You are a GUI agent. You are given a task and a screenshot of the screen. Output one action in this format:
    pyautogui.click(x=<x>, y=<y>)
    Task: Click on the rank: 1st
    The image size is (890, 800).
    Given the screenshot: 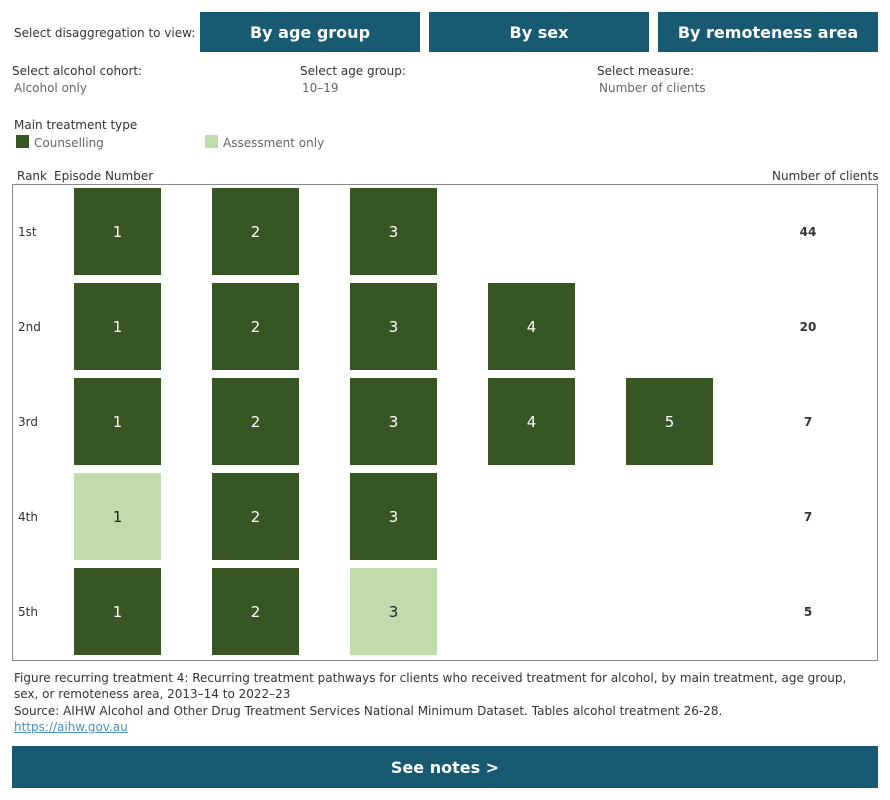 What is the action you would take?
    pyautogui.click(x=27, y=232)
    